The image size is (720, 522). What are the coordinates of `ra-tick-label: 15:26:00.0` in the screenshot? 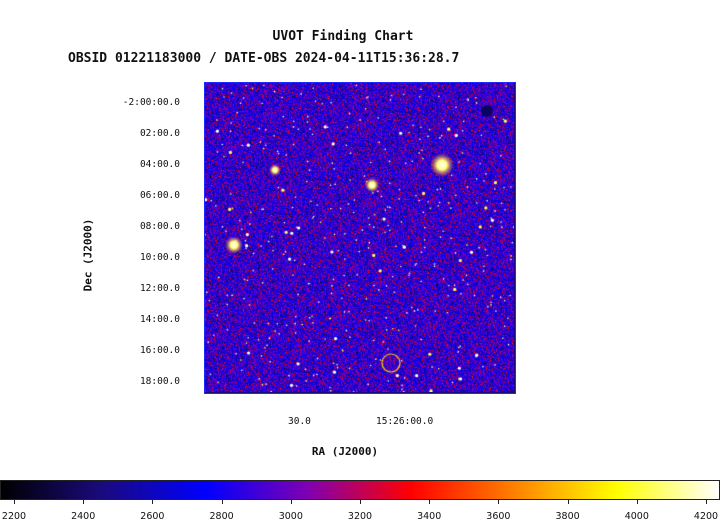 It's located at (405, 421).